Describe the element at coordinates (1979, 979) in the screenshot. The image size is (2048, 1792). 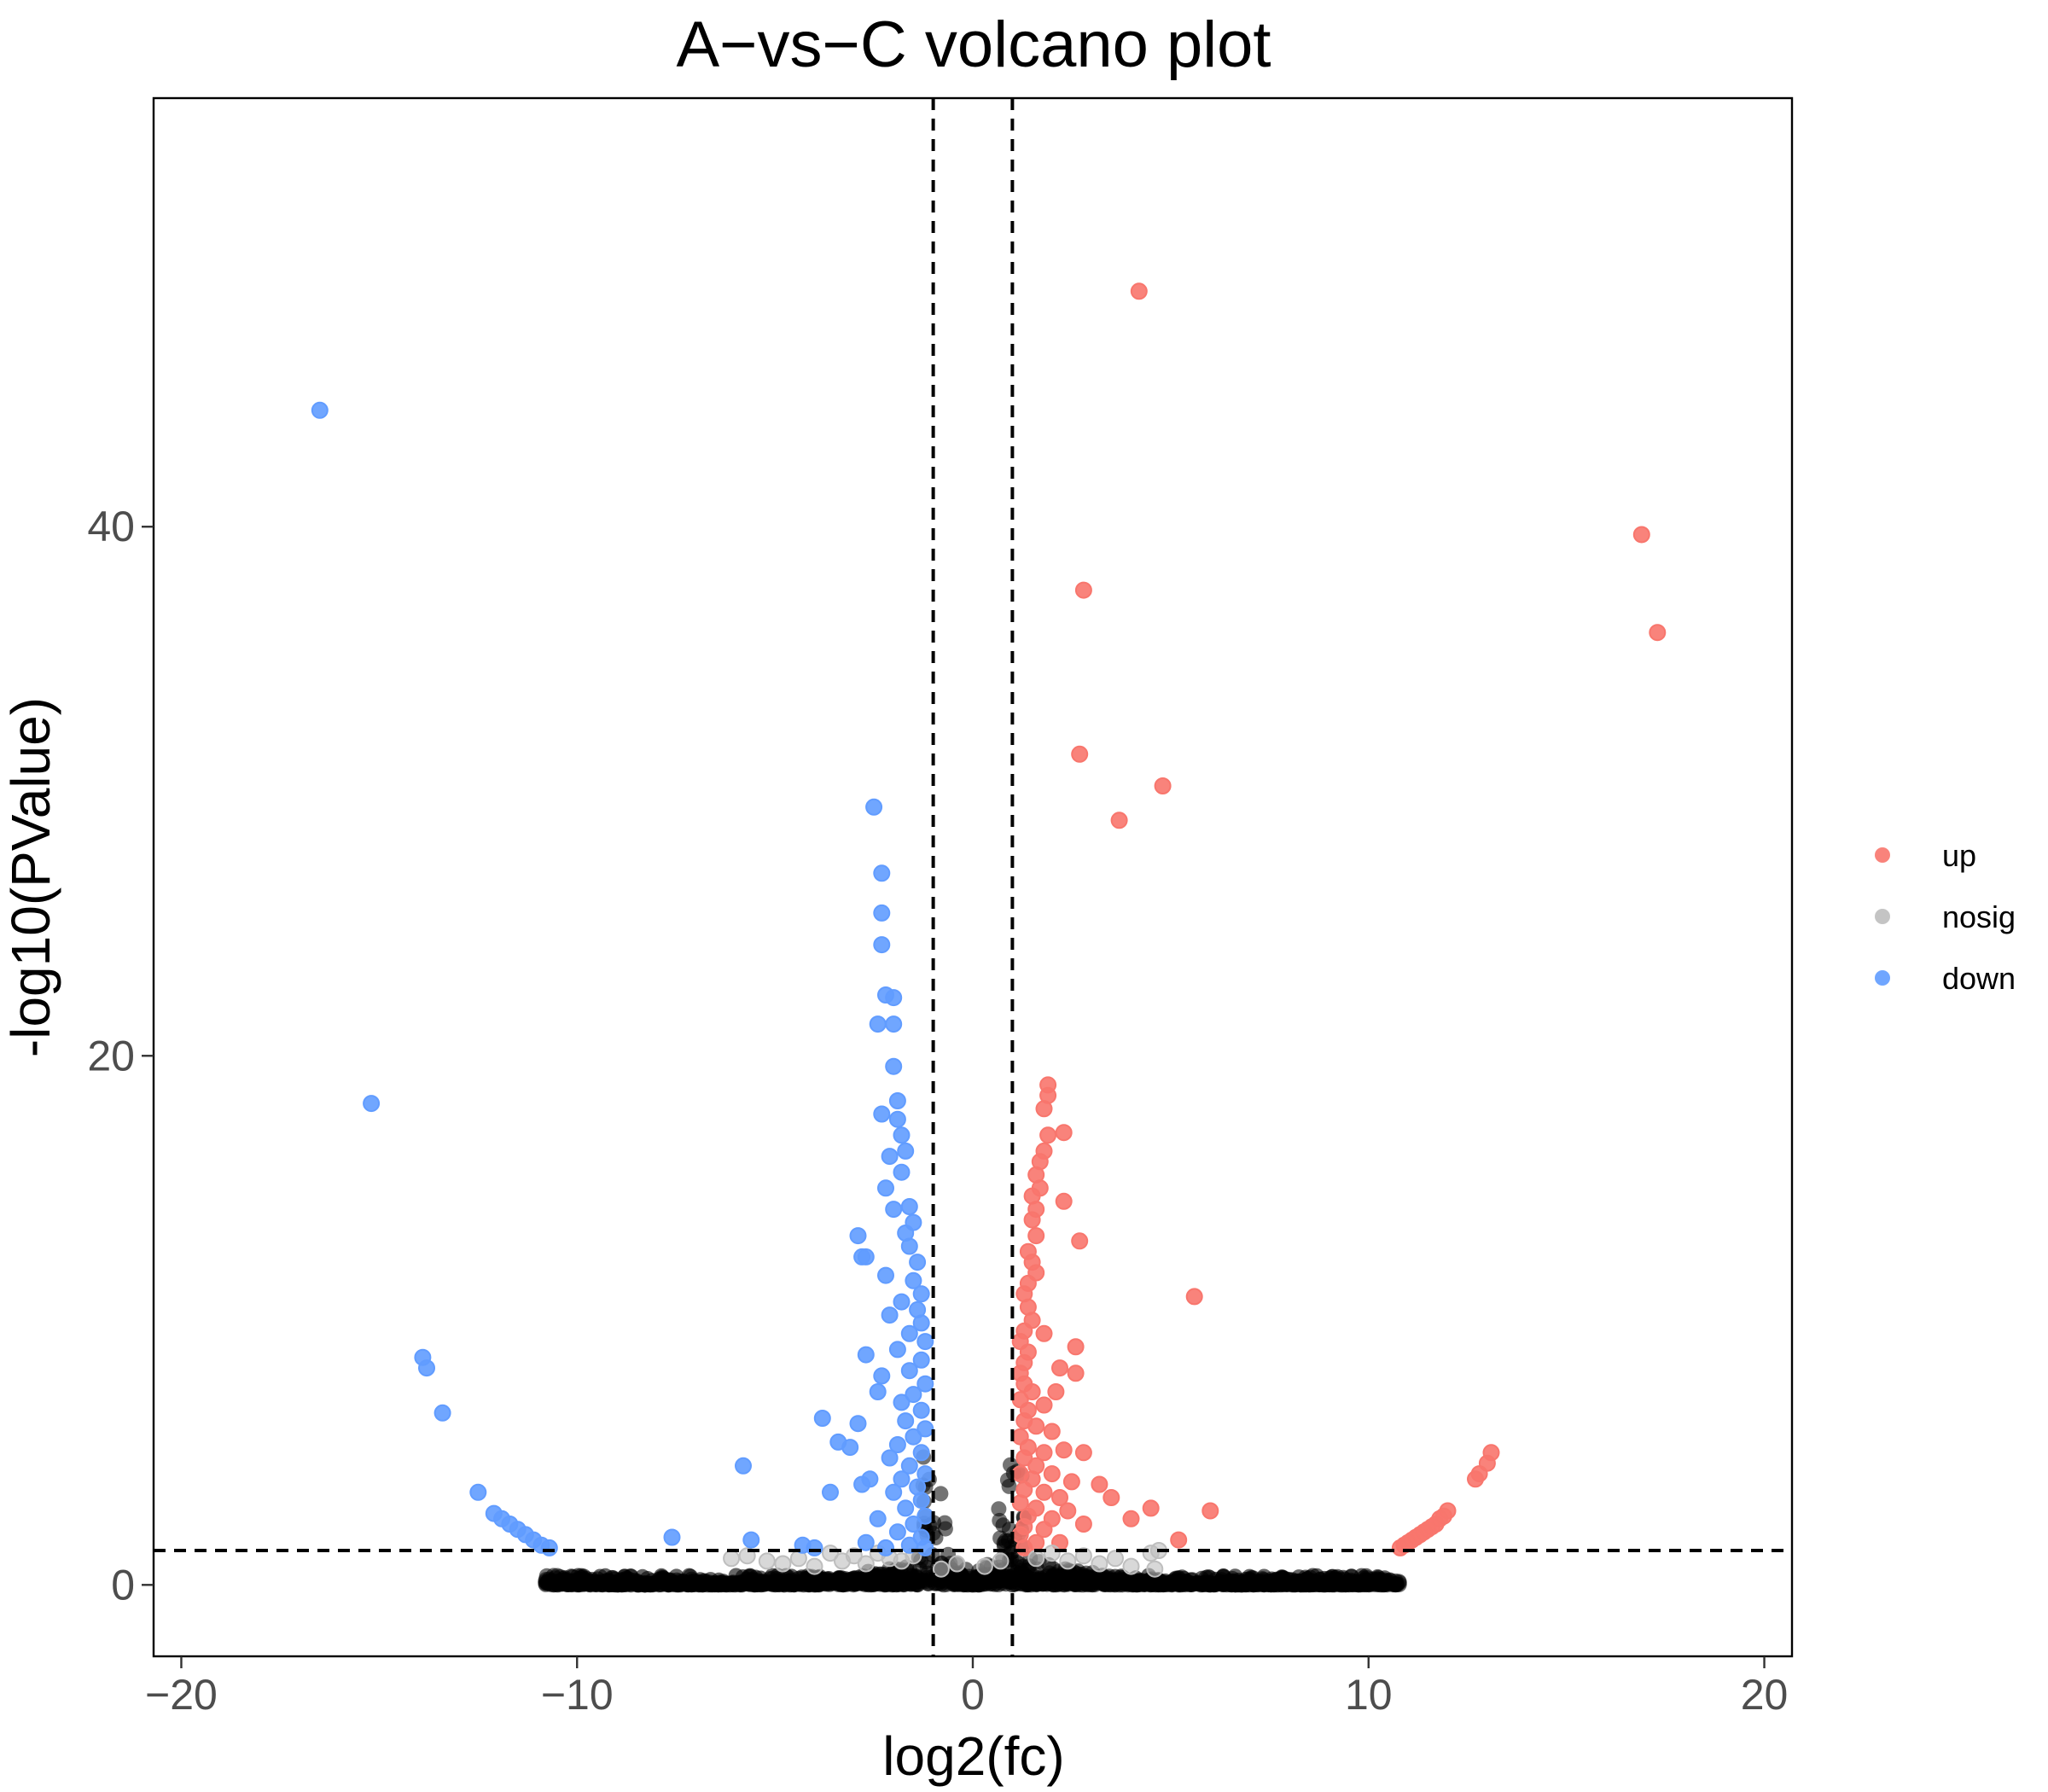
I see `legend-label-down: down` at that location.